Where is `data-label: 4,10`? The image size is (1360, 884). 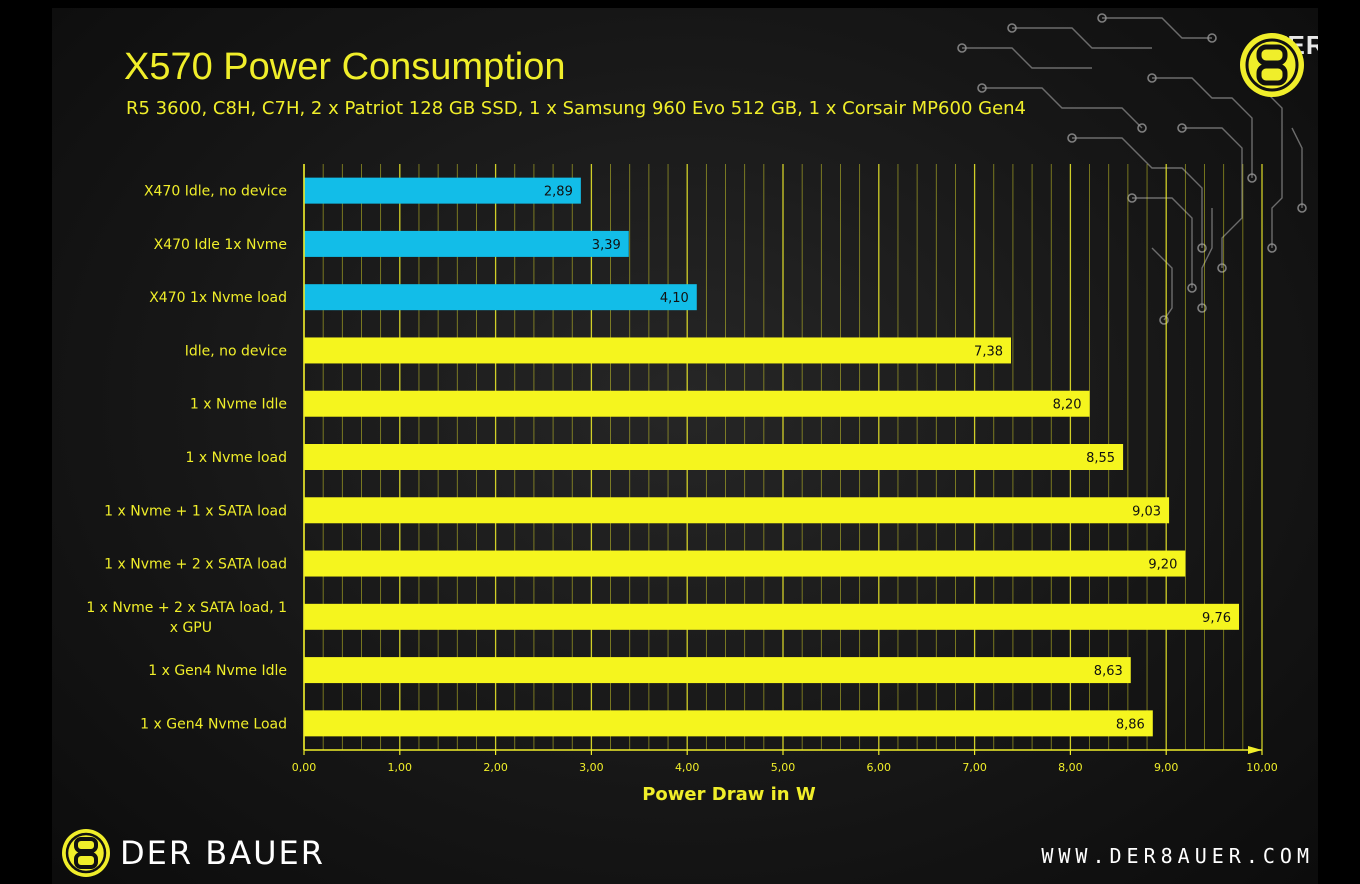 data-label: 4,10 is located at coordinates (674, 298).